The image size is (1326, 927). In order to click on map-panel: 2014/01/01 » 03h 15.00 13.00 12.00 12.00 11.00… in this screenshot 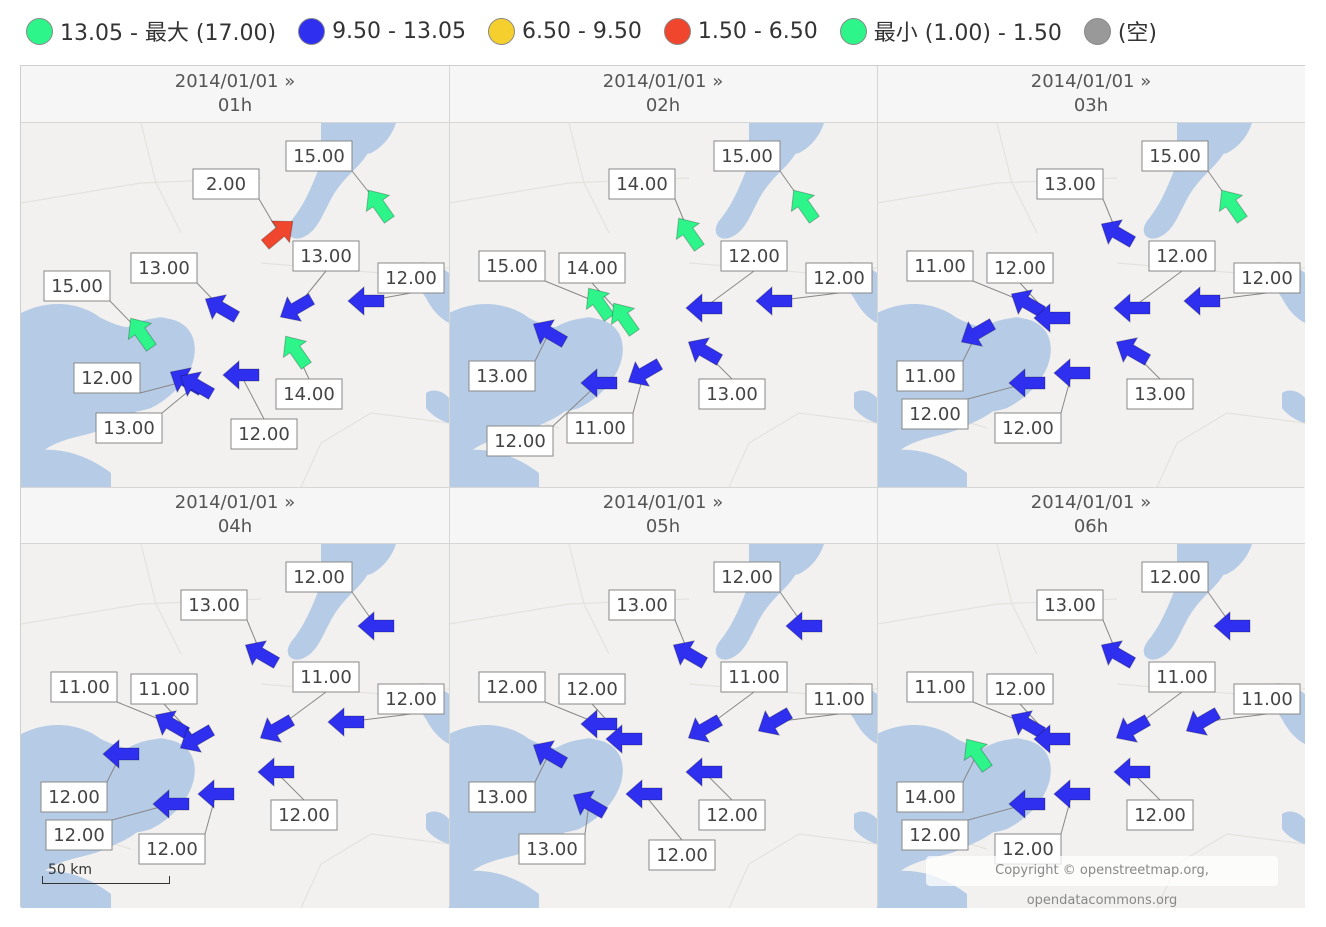, I will do `click(1091, 276)`.